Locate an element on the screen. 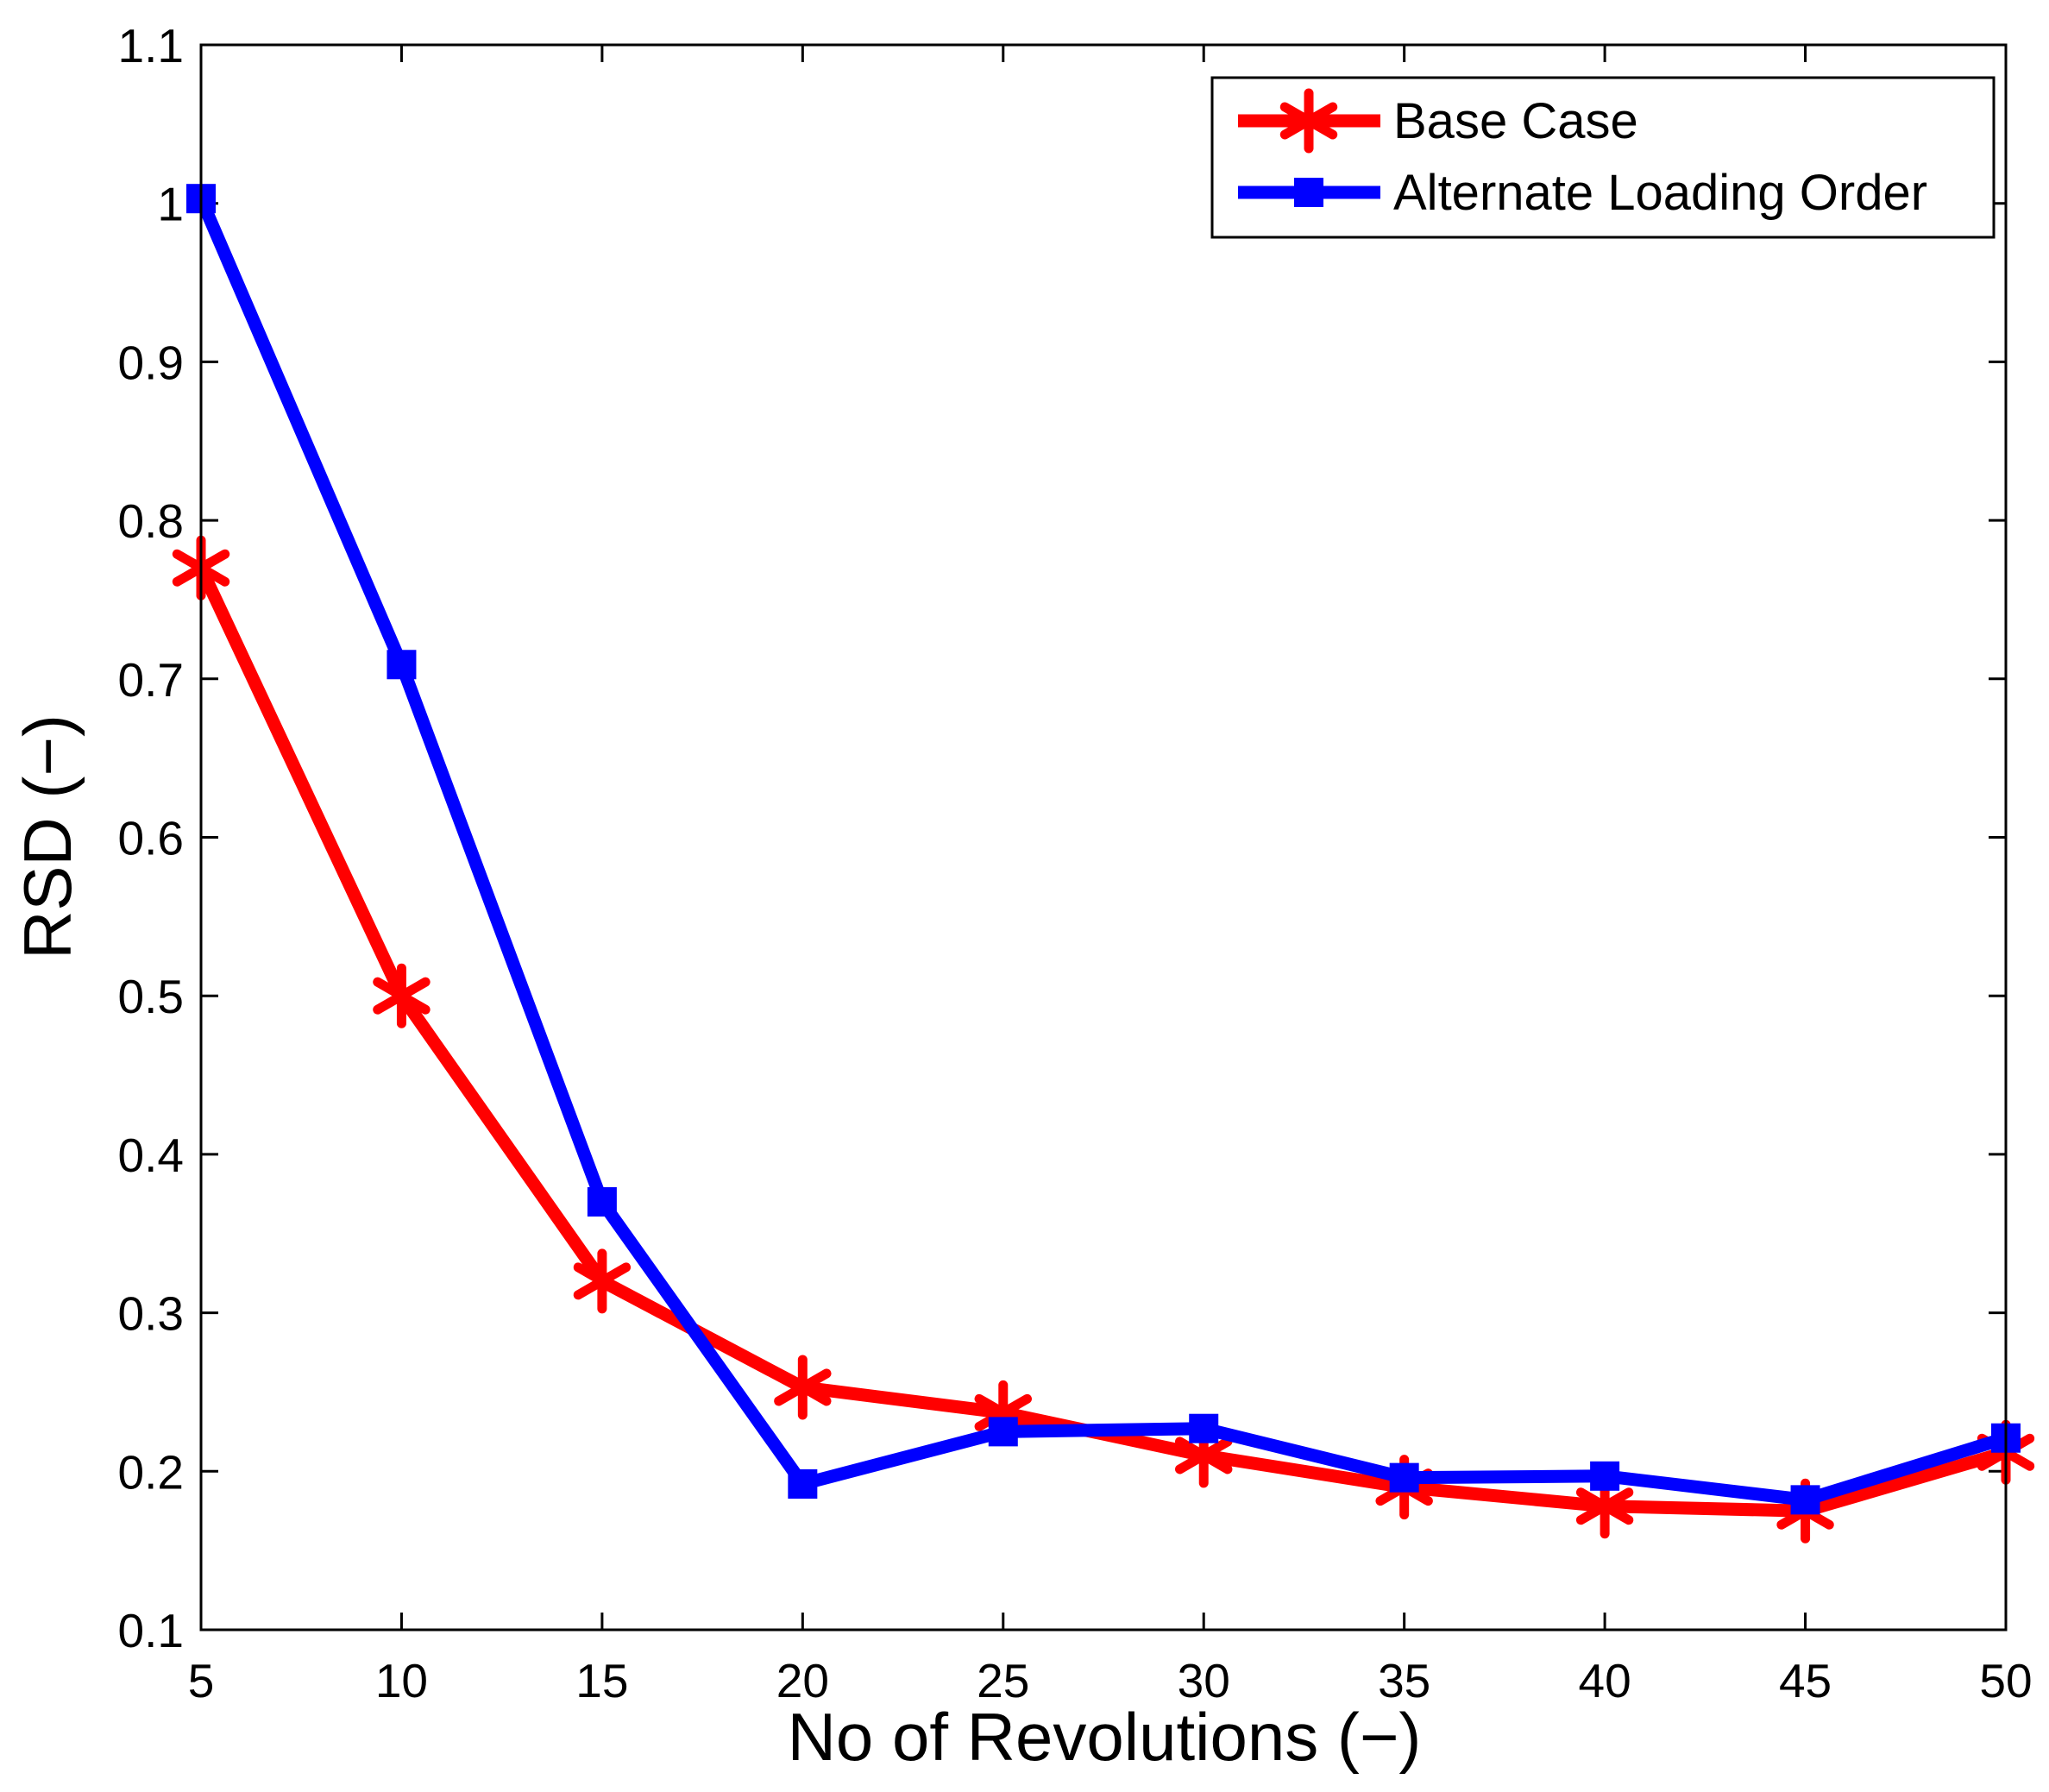  y-tick-label: 0.9 is located at coordinates (151, 362).